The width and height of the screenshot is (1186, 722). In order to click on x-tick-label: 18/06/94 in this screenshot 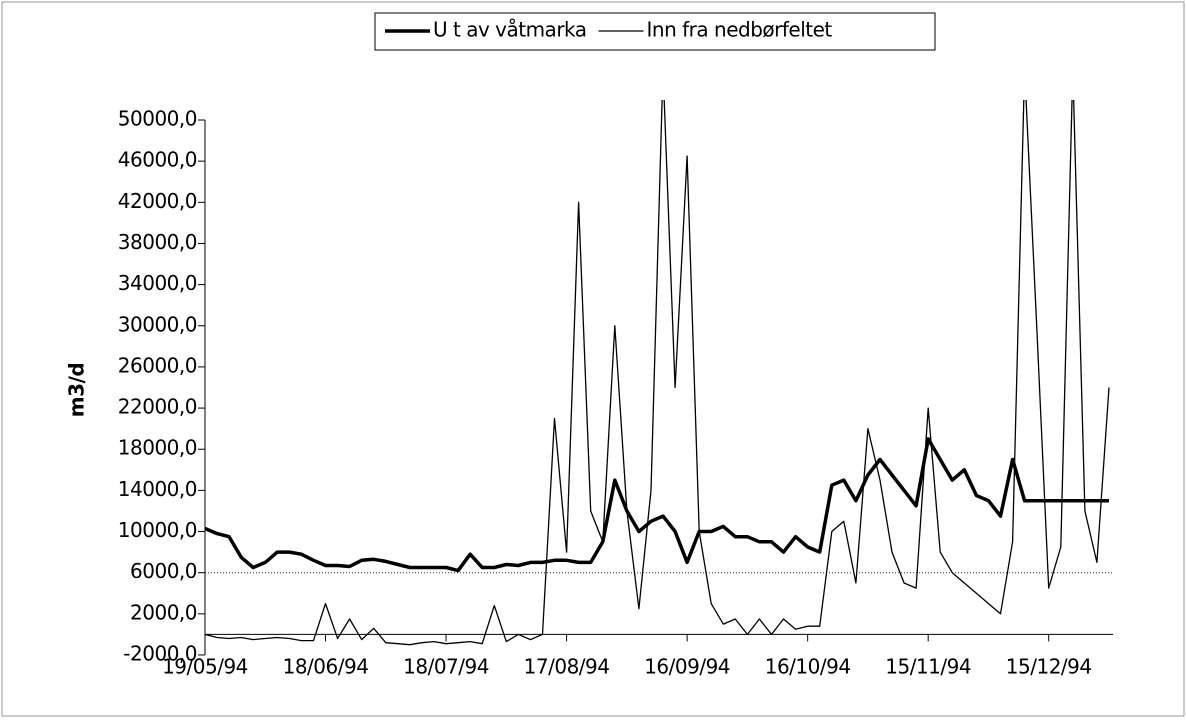, I will do `click(326, 667)`.